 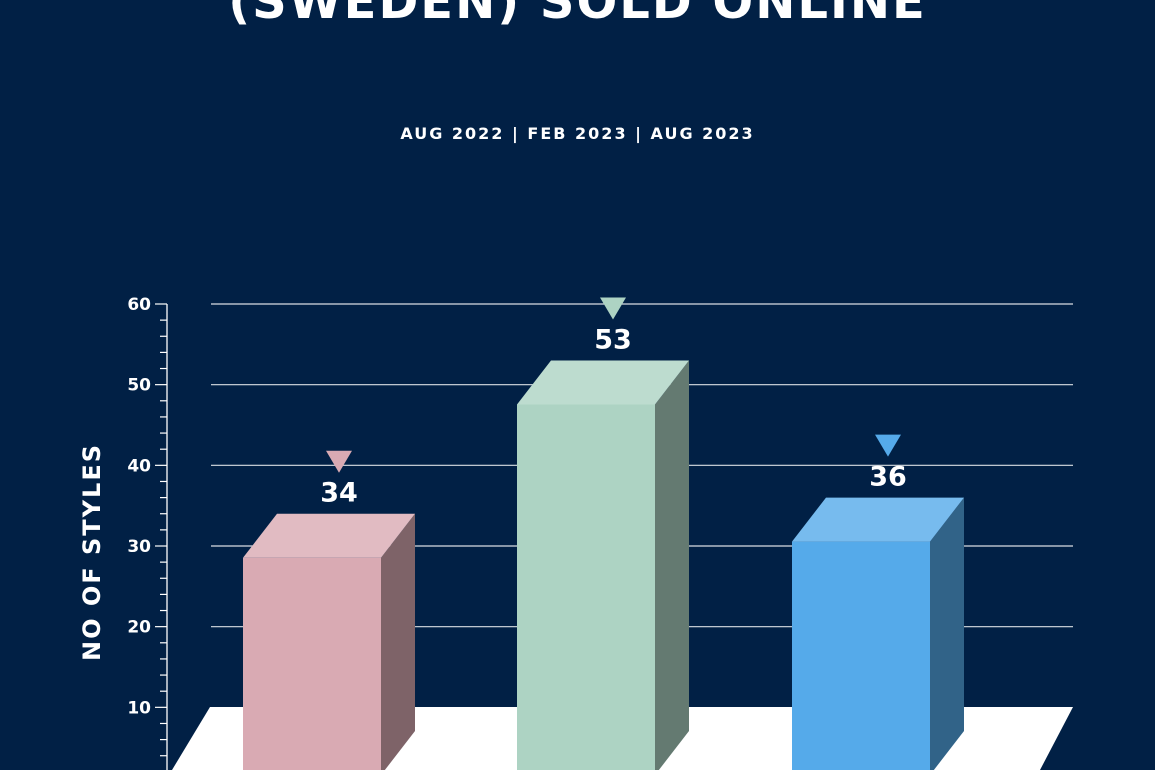 What do you see at coordinates (139, 547) in the screenshot?
I see `y-tick-label: 30` at bounding box center [139, 547].